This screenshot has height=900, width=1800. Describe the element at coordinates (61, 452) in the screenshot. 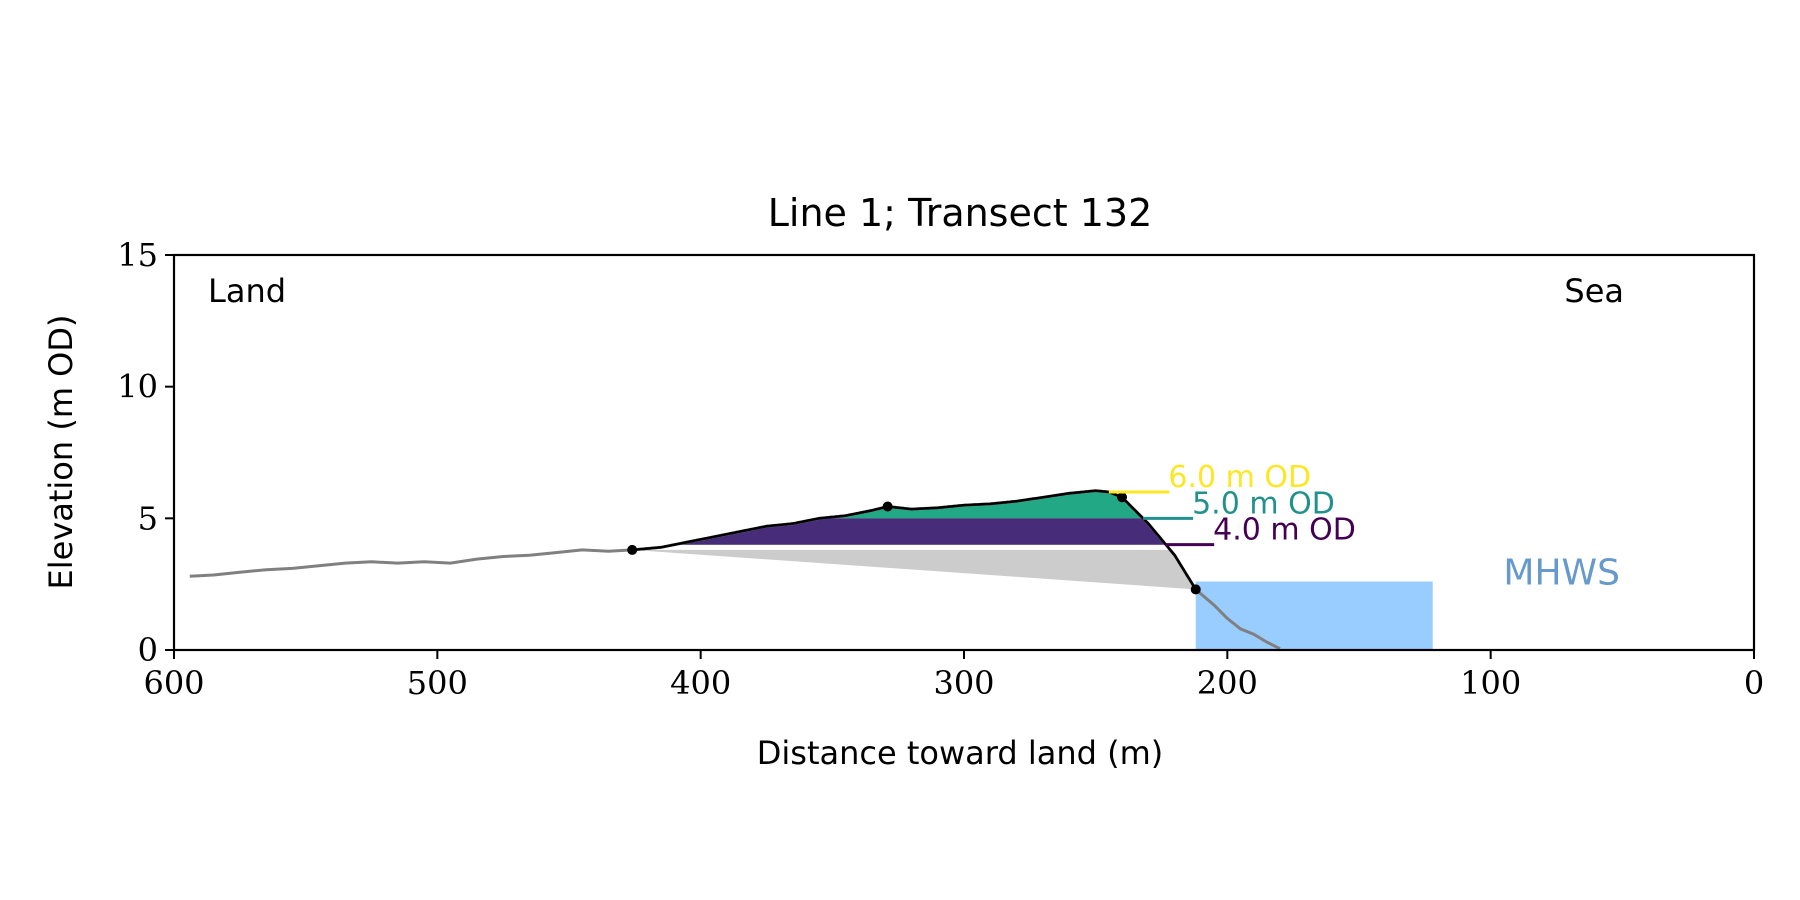

I see `y-axis-label: Elevation (m OD)` at that location.